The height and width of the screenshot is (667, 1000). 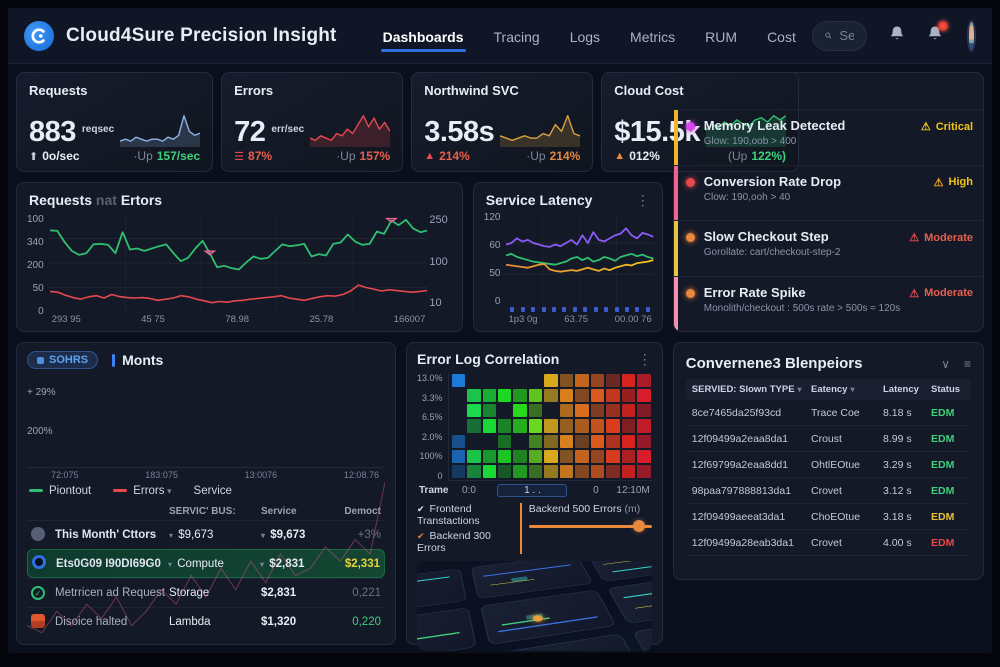 What do you see at coordinates (423, 35) in the screenshot?
I see `nav-dashboards: Dashboards` at bounding box center [423, 35].